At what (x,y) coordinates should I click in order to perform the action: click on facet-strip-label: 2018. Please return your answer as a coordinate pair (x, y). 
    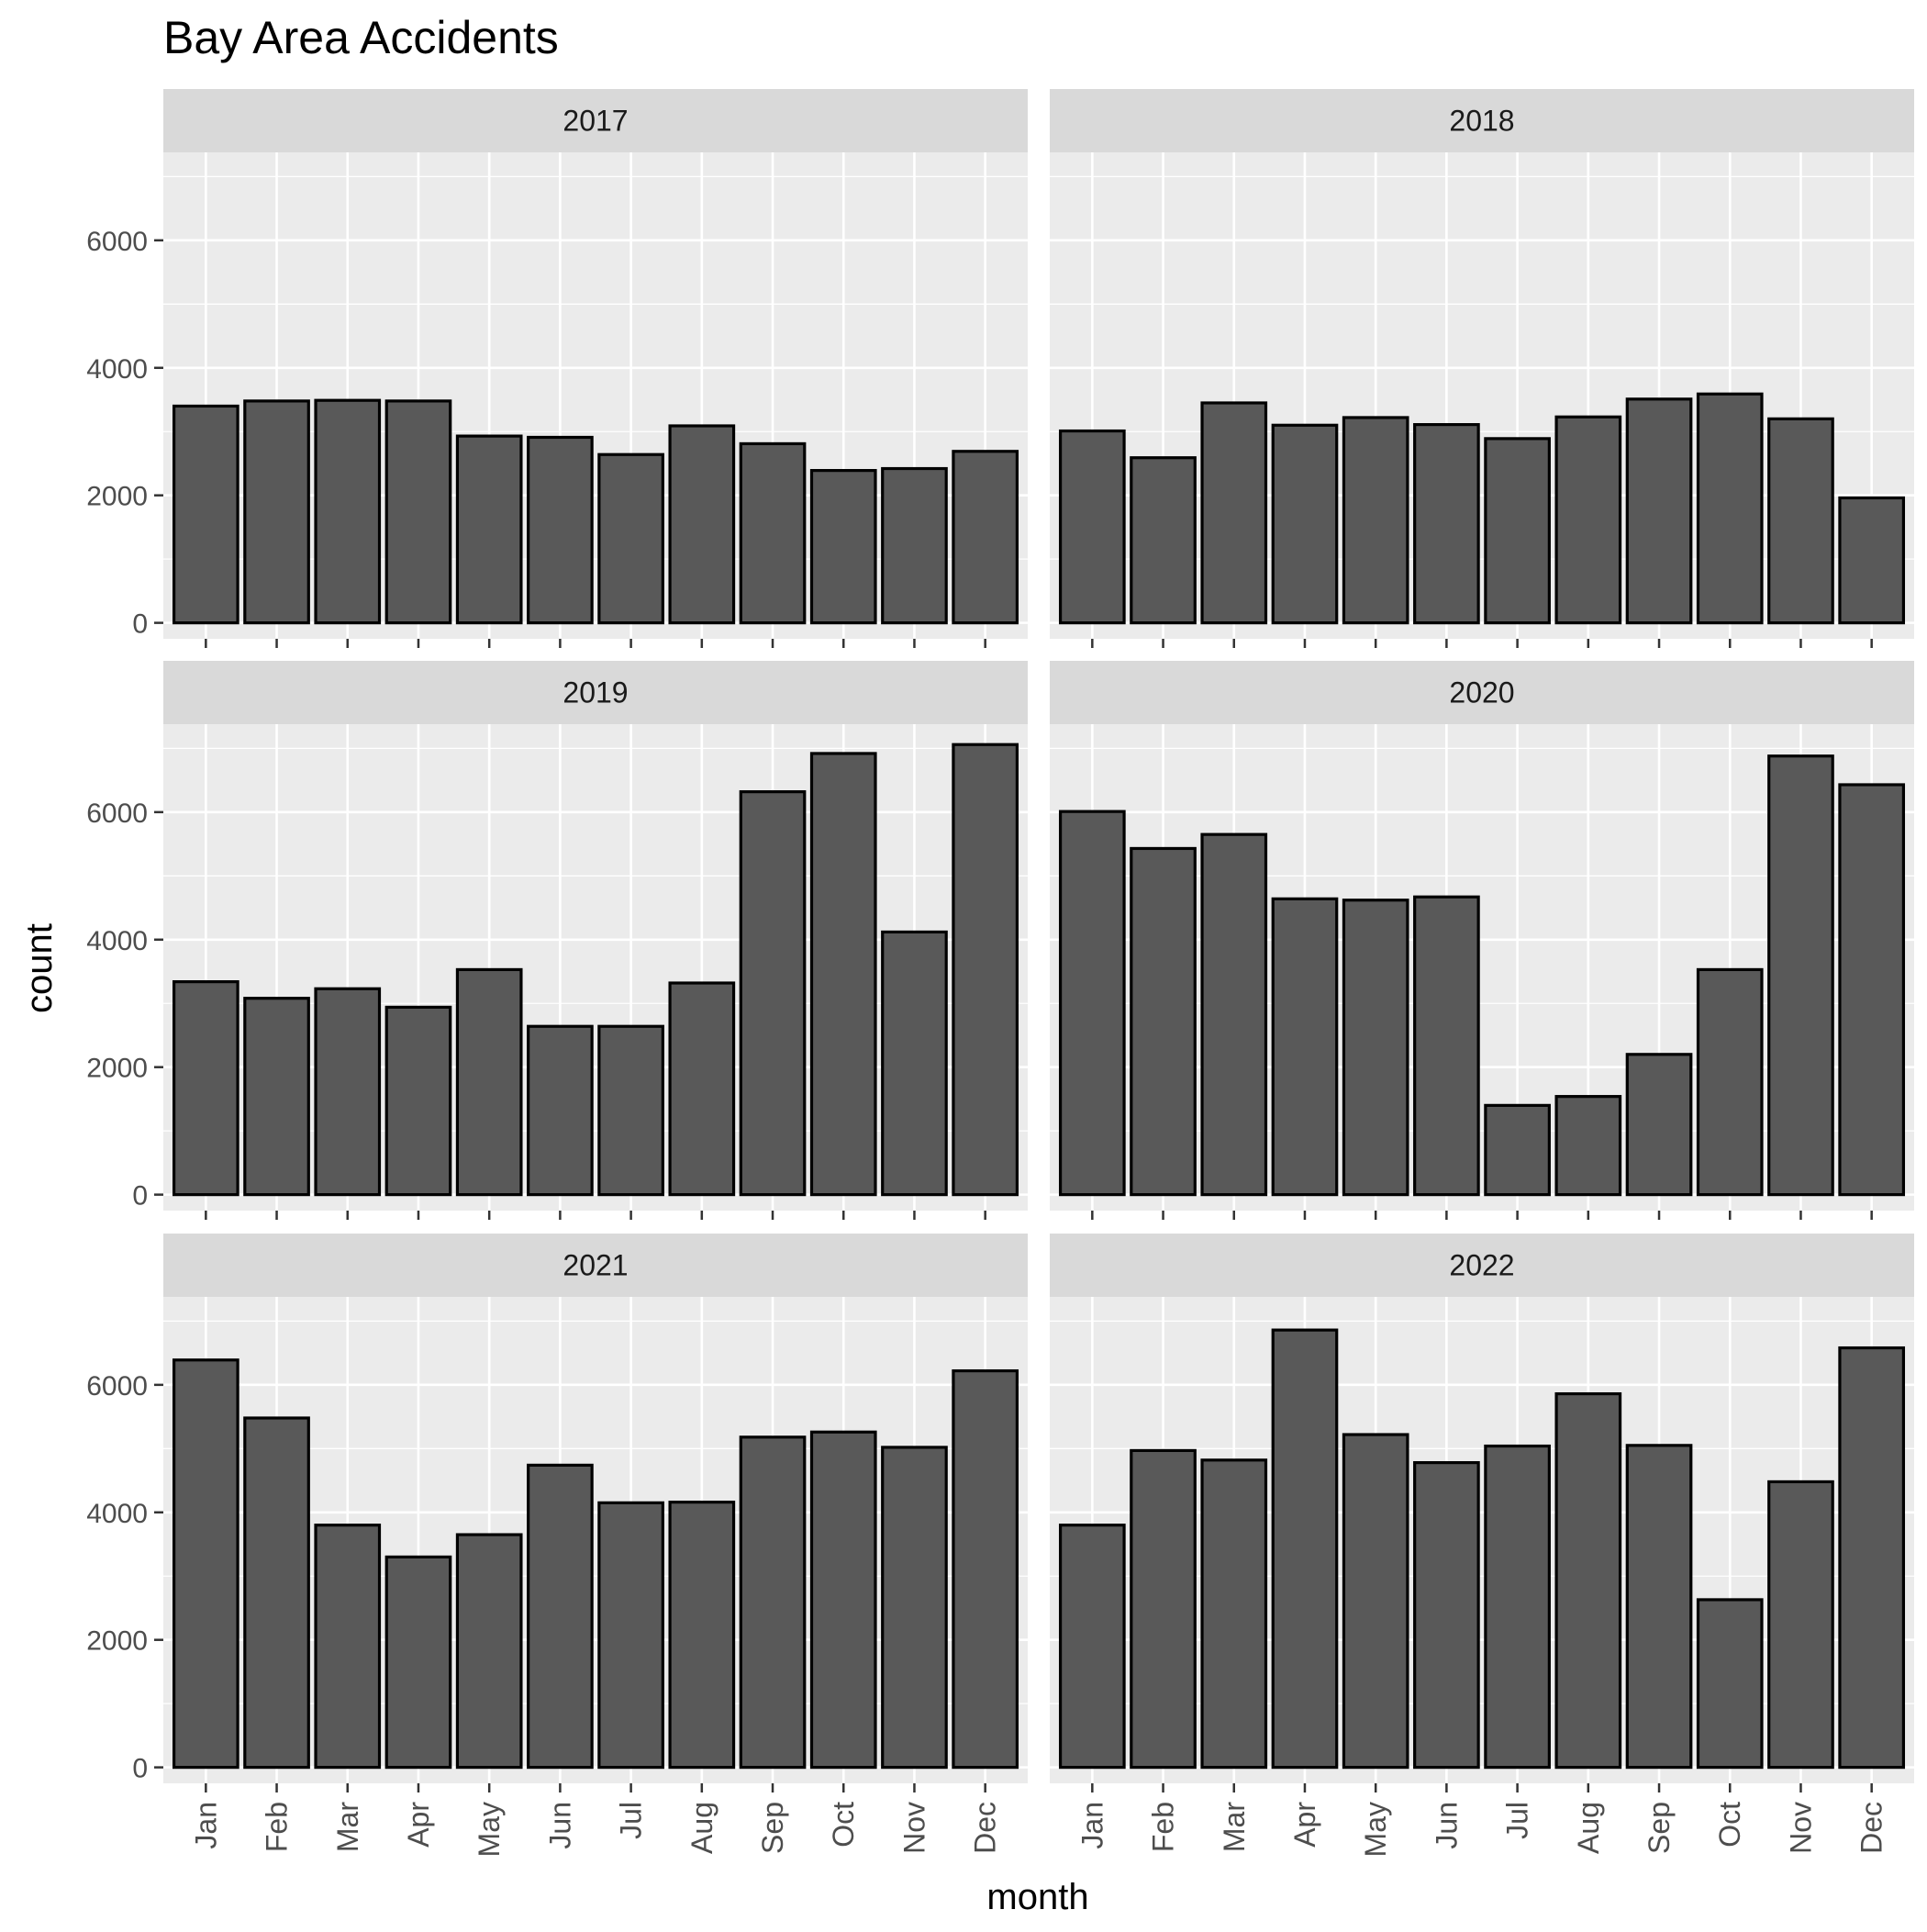
    Looking at the image, I should click on (1481, 121).